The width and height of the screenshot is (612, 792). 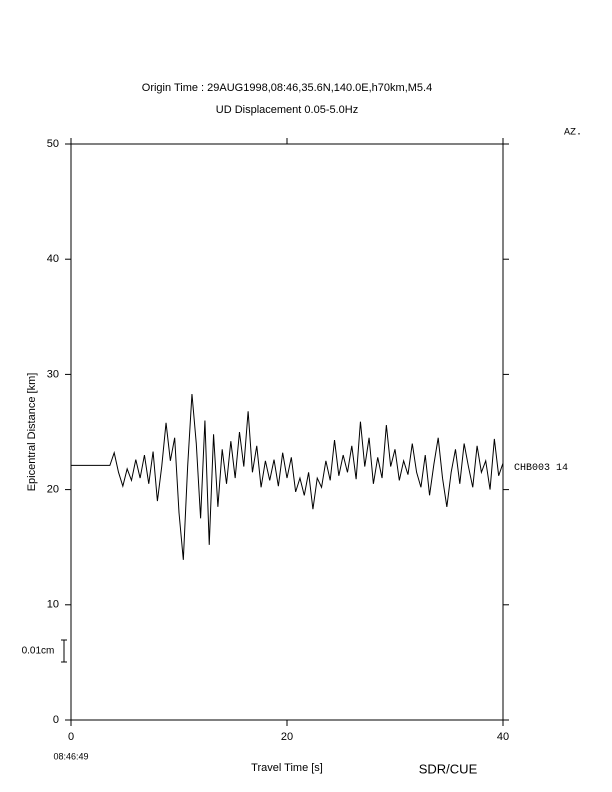 I want to click on x-tick-label: 20, so click(x=287, y=737).